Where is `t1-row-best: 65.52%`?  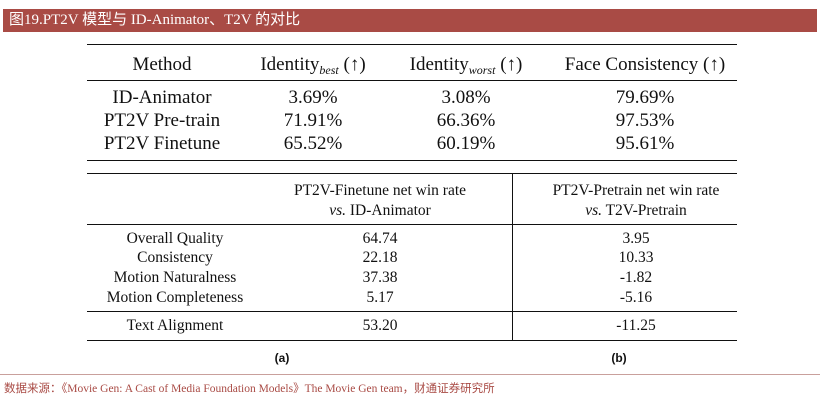 t1-row-best: 65.52% is located at coordinates (313, 143).